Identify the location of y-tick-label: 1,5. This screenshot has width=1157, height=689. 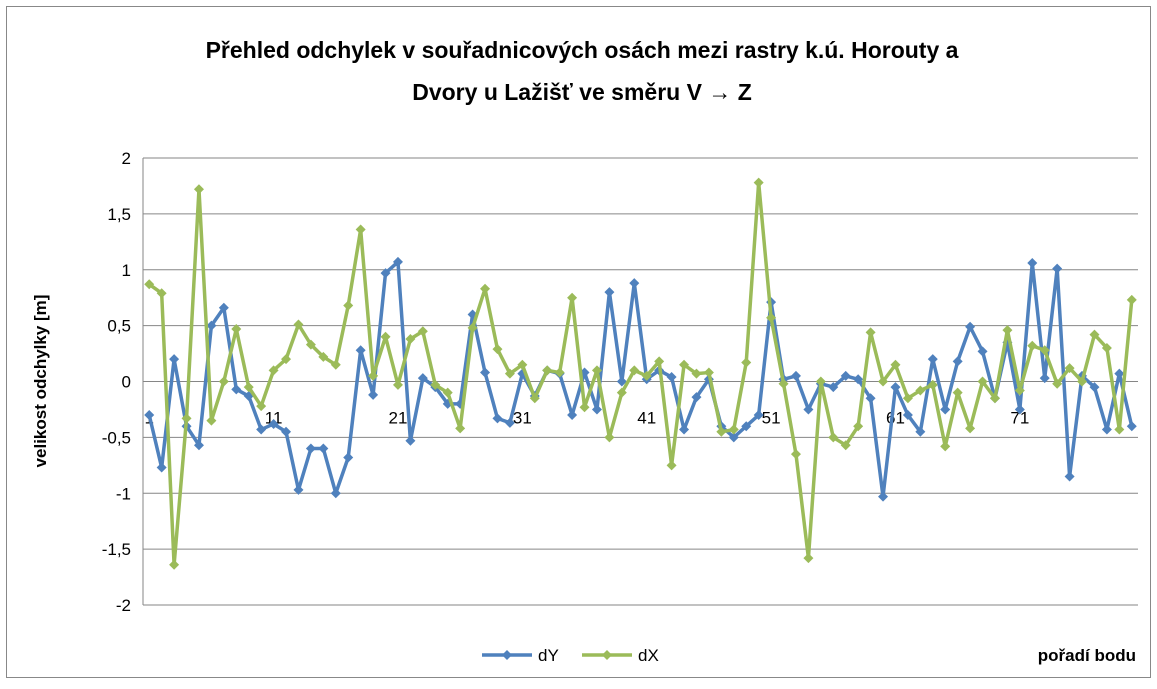
(119, 214).